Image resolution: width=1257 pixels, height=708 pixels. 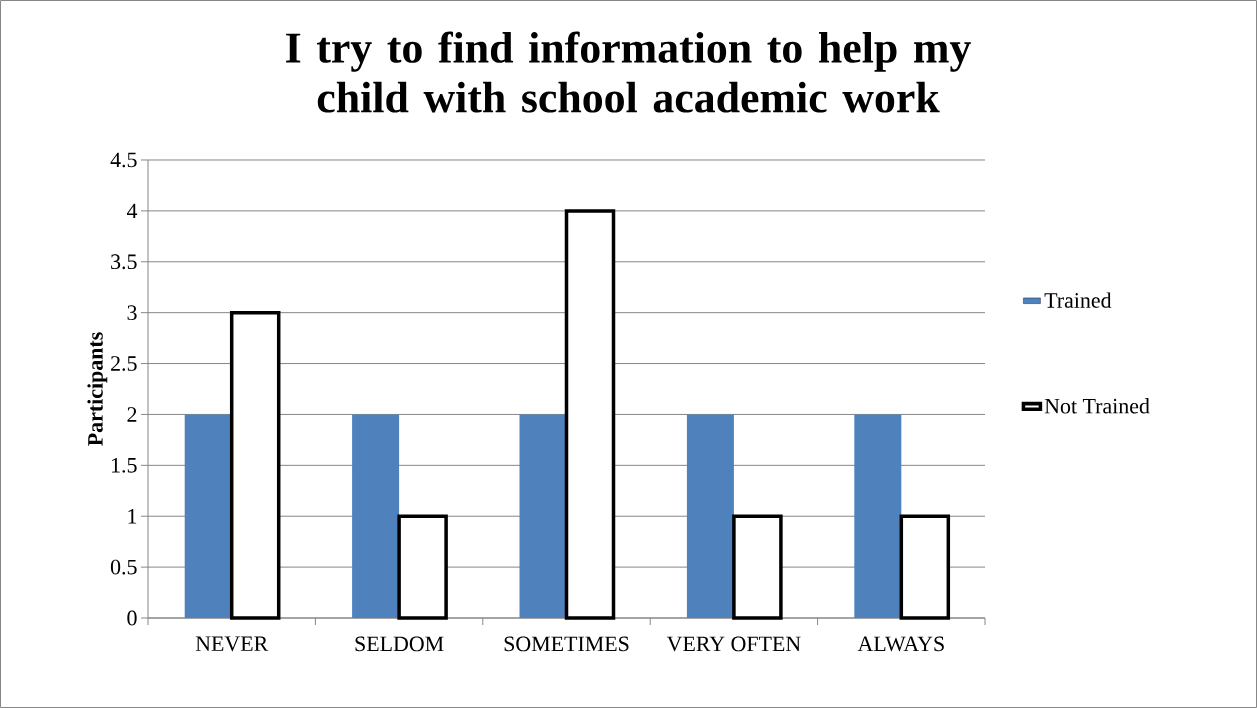 What do you see at coordinates (123, 160) in the screenshot?
I see `y-tick-label: 4.5` at bounding box center [123, 160].